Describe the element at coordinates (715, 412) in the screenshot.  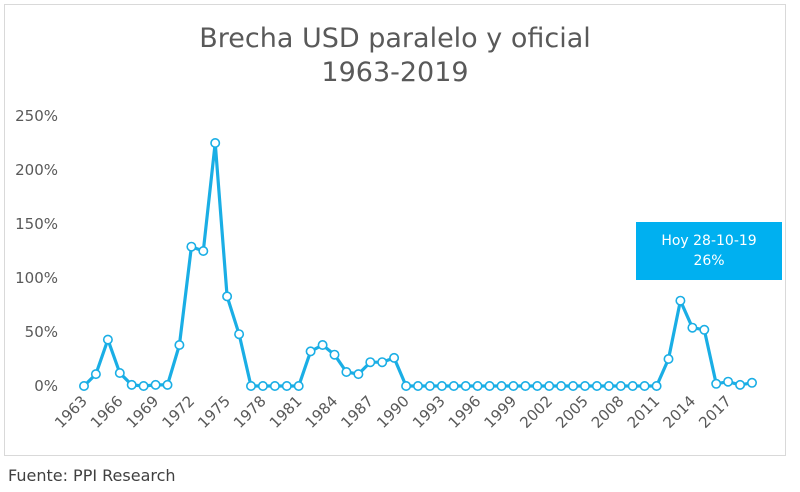
I see `x-tick-label: 2017` at that location.